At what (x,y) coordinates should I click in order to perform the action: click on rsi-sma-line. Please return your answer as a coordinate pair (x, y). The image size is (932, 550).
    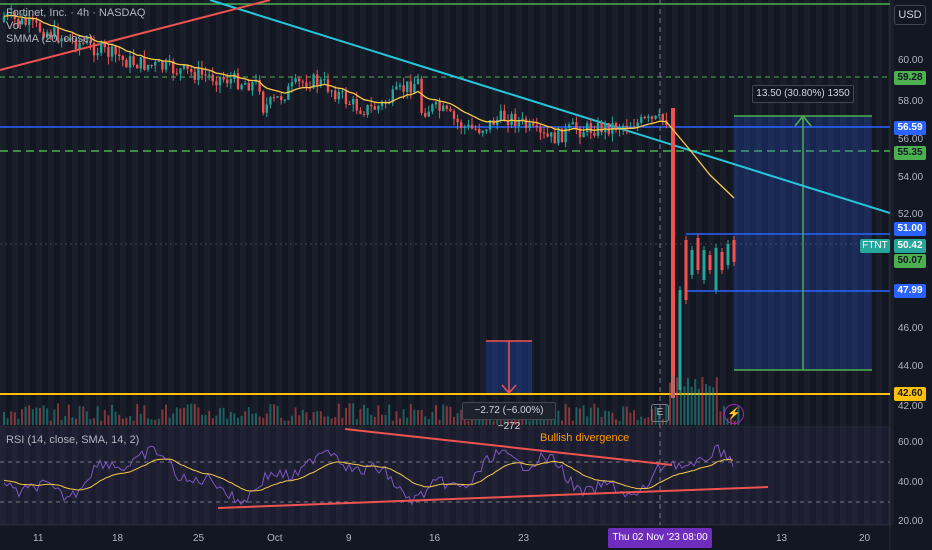
    Looking at the image, I should click on (368, 475).